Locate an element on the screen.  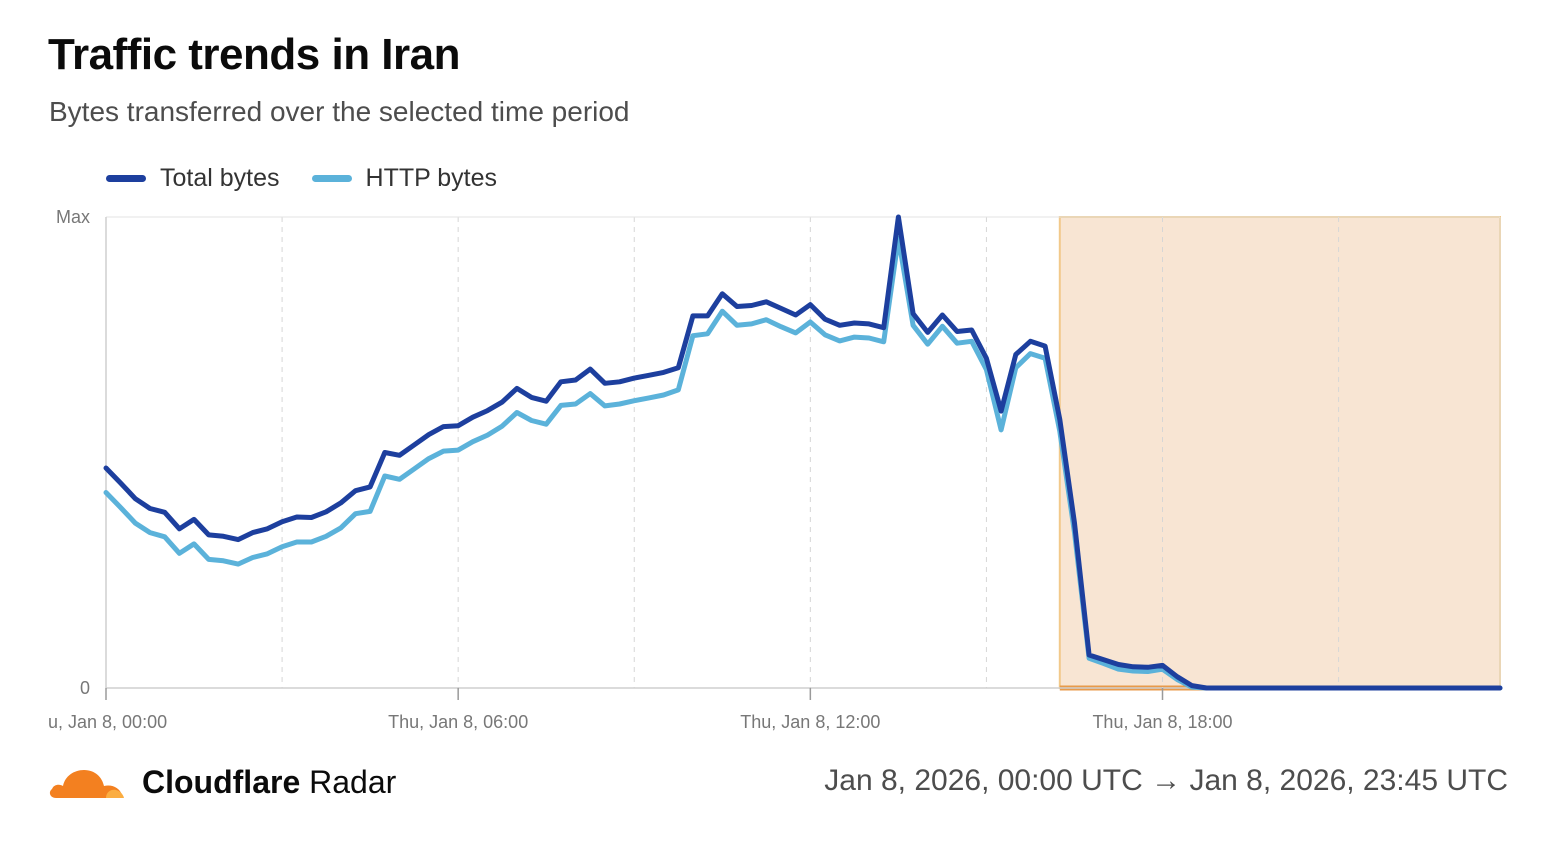
legend-swatch-total is located at coordinates (126, 178).